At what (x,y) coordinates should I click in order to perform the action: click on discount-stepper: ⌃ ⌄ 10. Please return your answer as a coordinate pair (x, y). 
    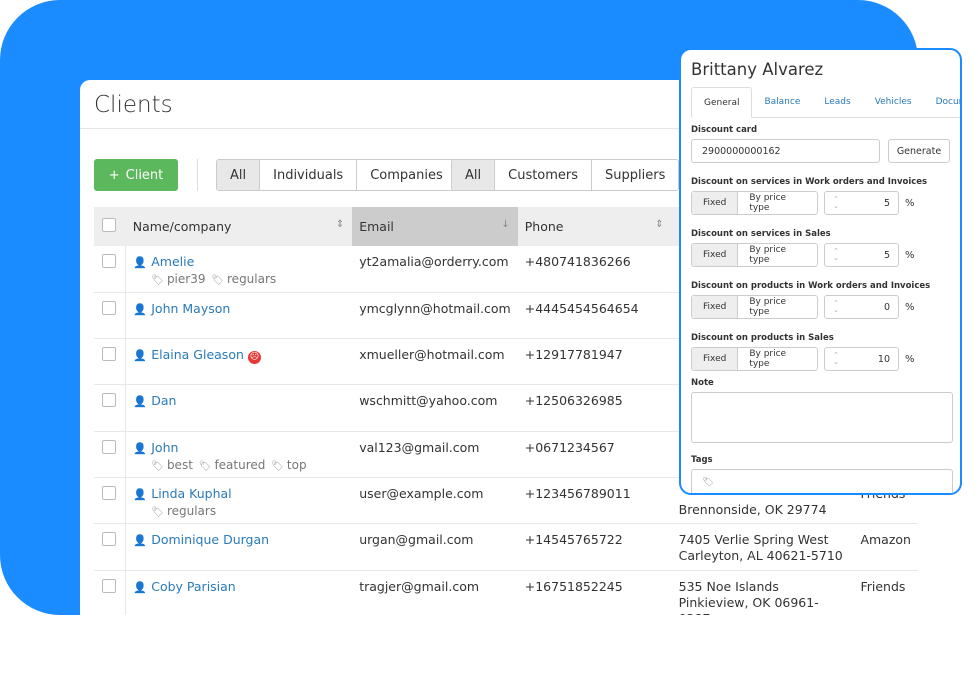
    Looking at the image, I should click on (861, 359).